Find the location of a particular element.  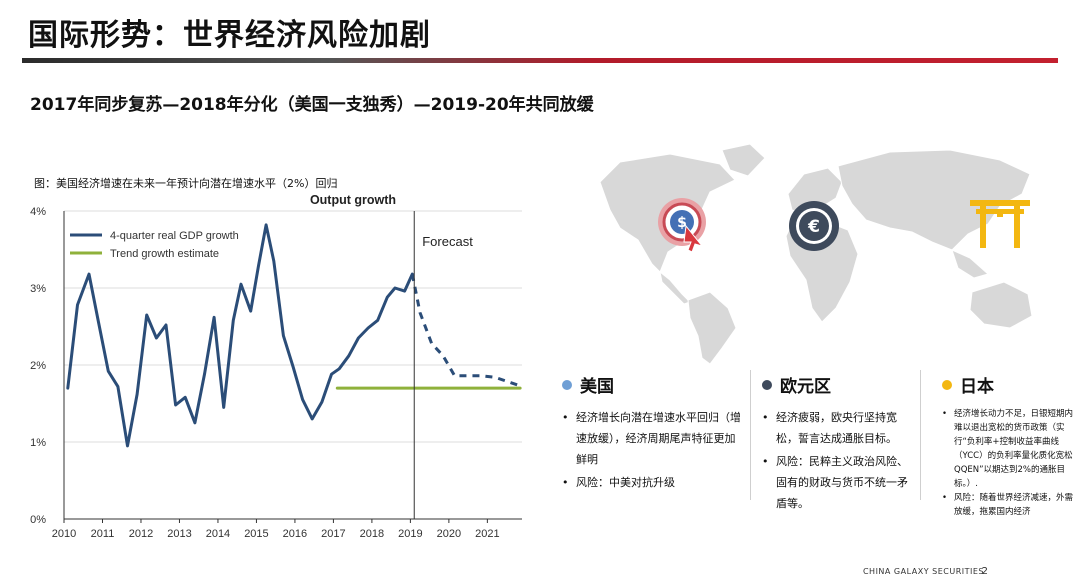

y-tick-label: 3% is located at coordinates (38, 289).